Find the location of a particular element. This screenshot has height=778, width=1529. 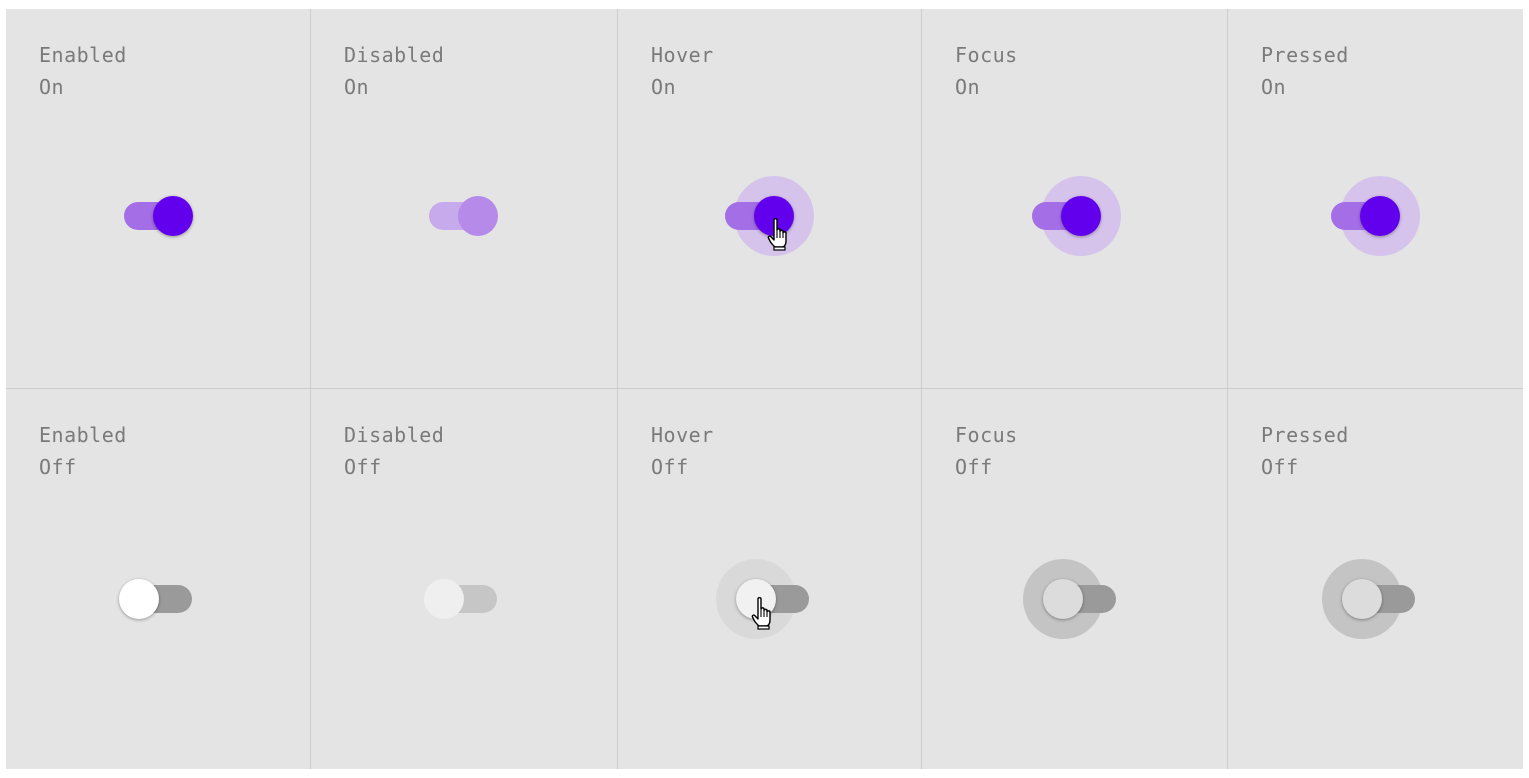

row-divider is located at coordinates (764, 388).